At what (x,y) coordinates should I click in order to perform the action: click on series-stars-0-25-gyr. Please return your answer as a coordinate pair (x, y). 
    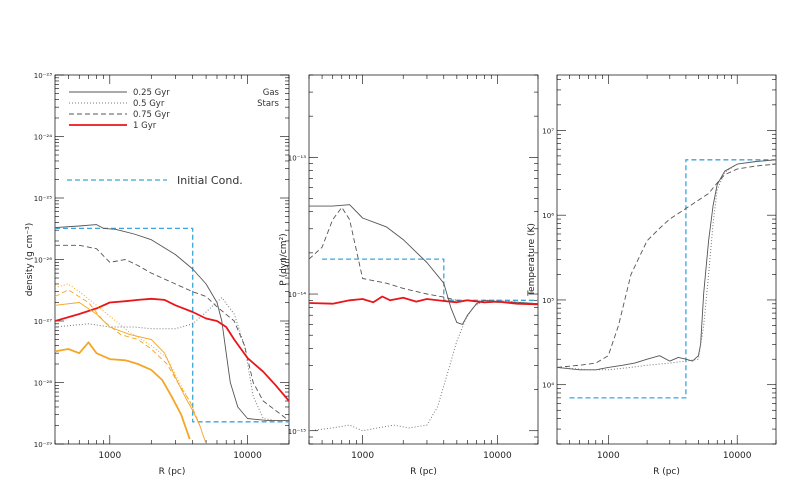
    Looking at the image, I should click on (131, 373).